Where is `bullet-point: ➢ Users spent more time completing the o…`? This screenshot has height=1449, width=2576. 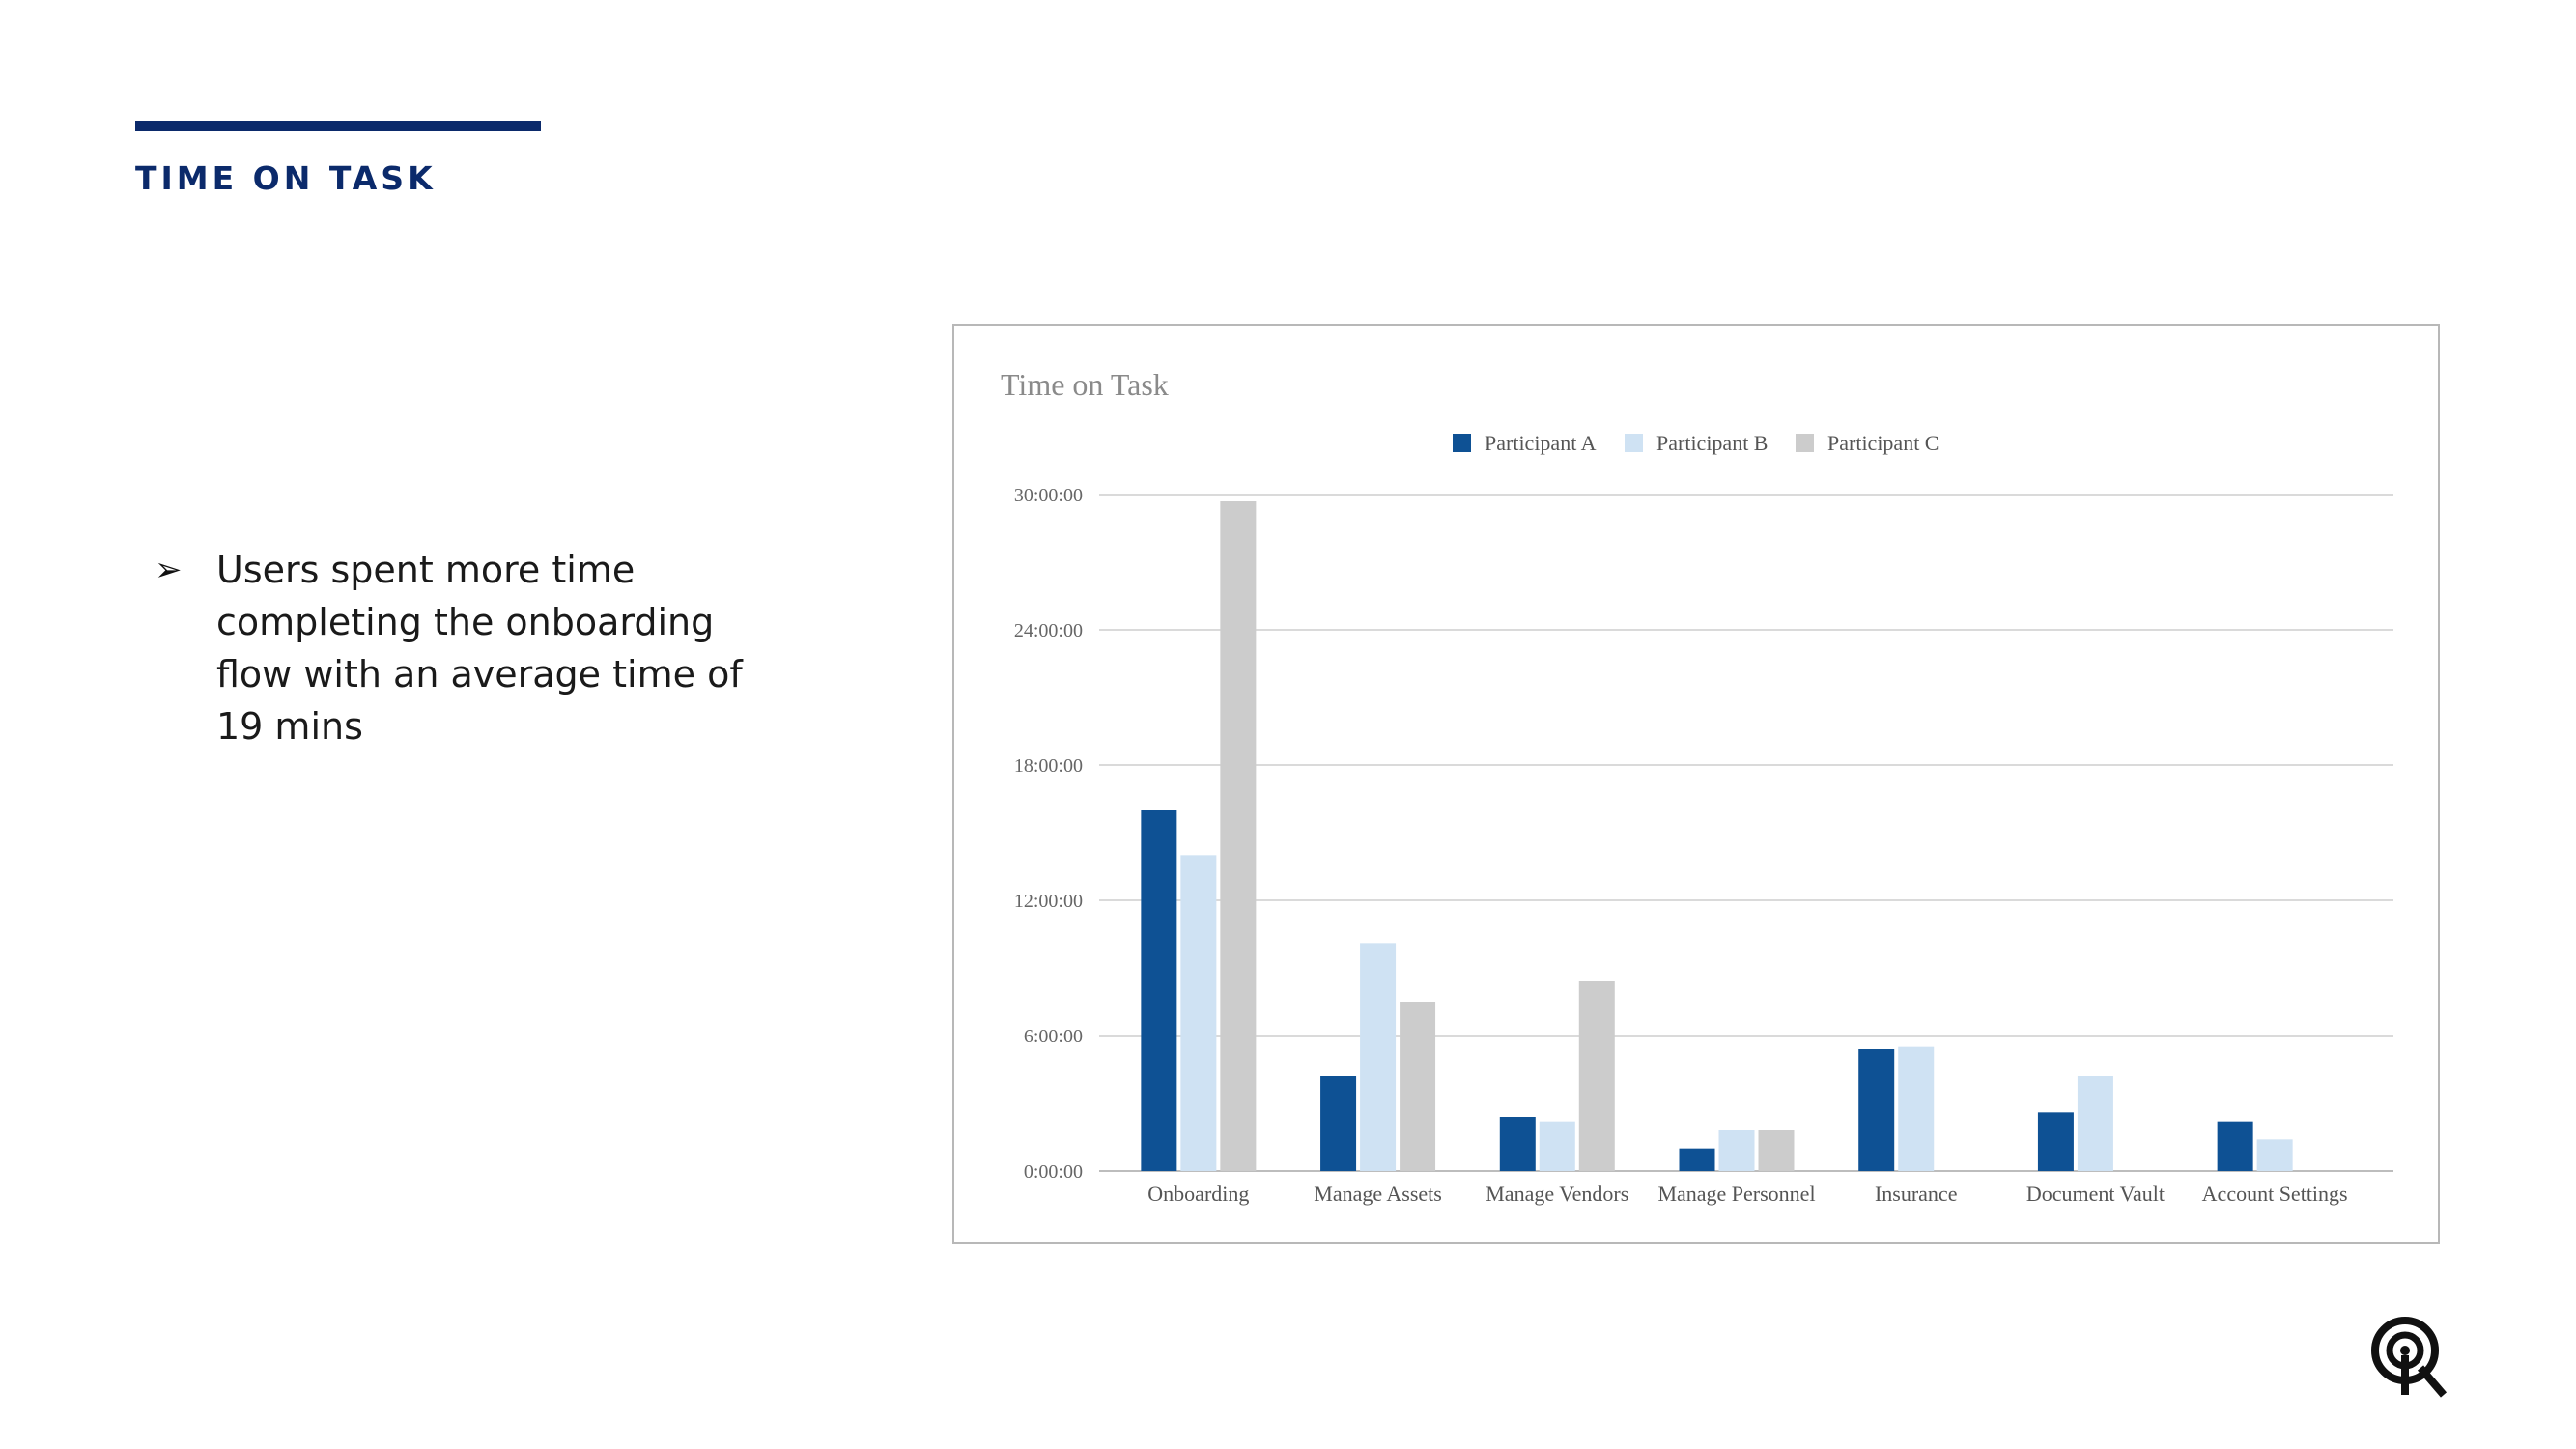
bullet-point: ➢ Users spent more time completing the o… is located at coordinates (483, 648).